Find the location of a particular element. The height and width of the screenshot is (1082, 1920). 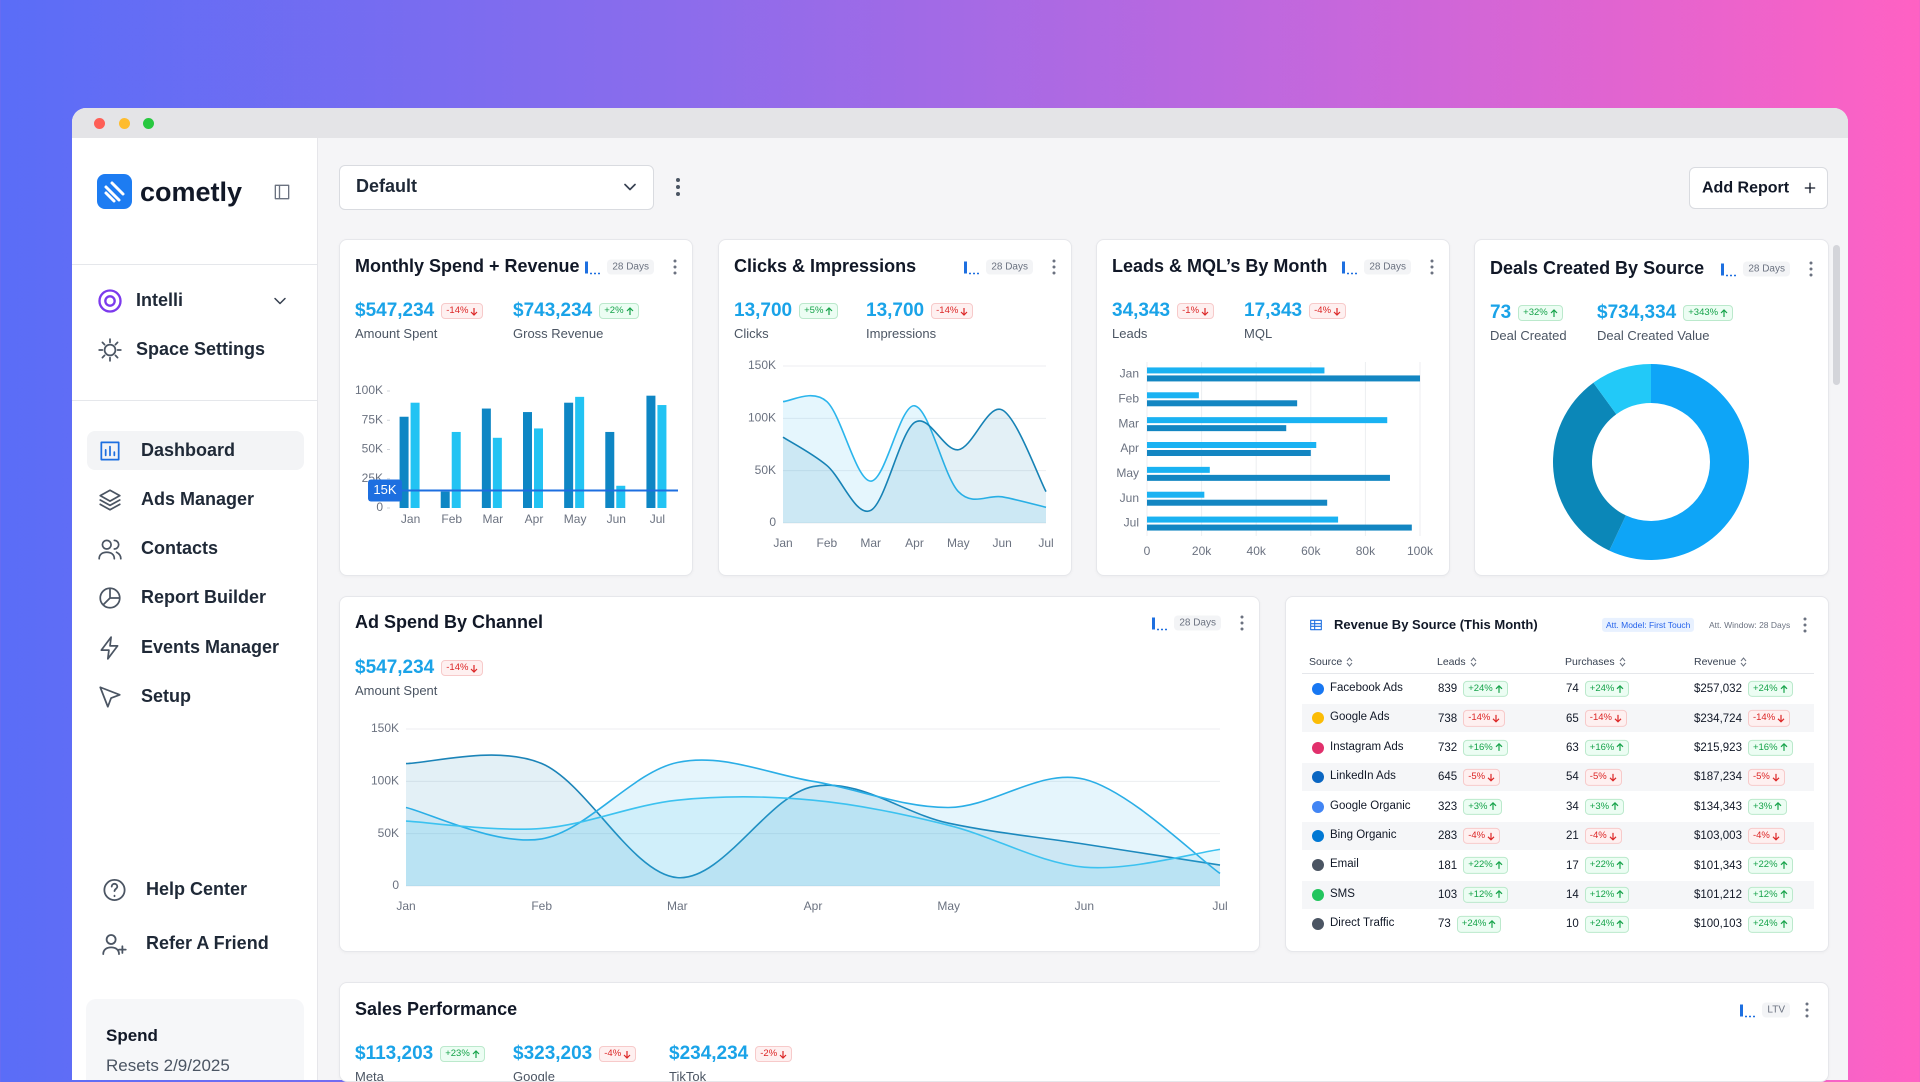

view-dropdown: Default is located at coordinates (496, 187).